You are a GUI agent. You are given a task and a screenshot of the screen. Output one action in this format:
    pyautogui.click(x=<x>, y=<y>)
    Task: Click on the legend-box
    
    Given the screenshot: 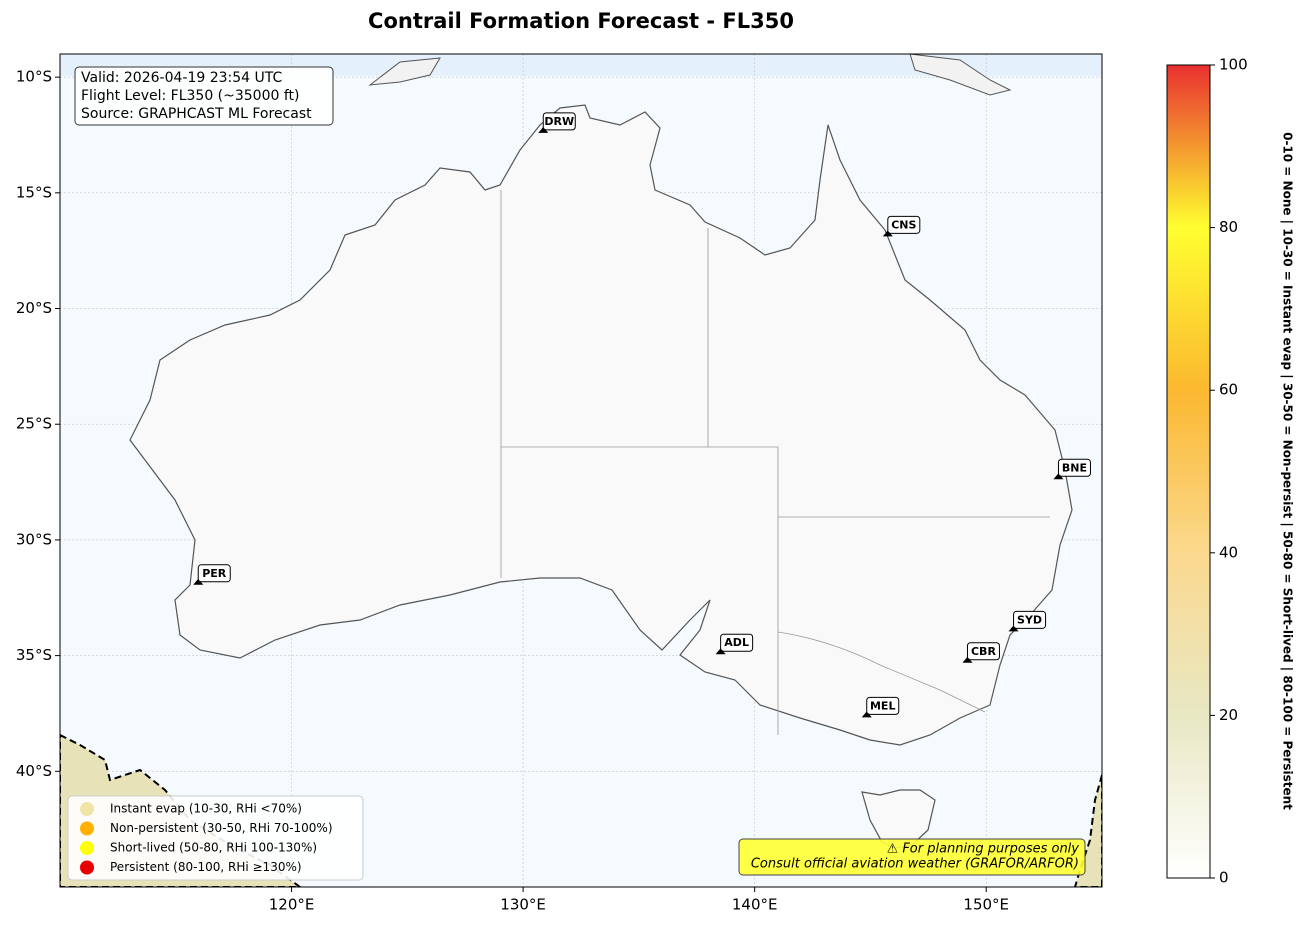 What is the action you would take?
    pyautogui.click(x=215, y=838)
    